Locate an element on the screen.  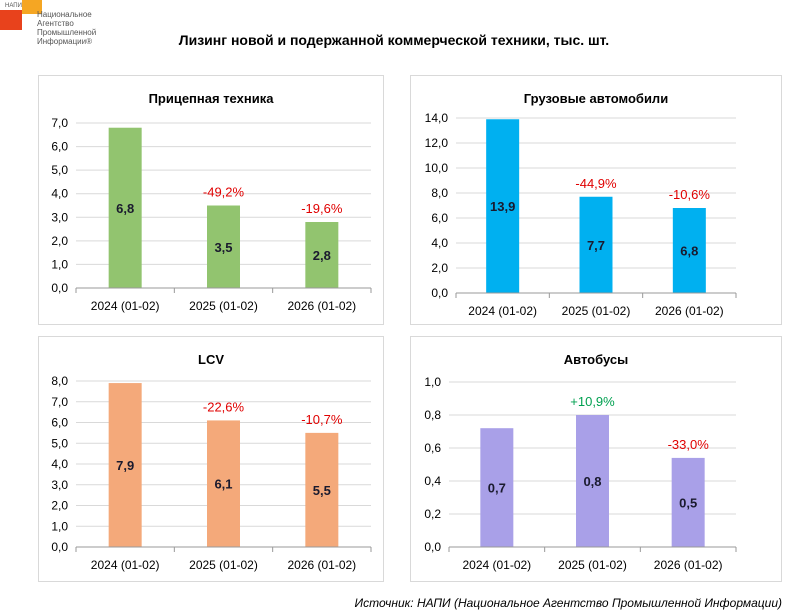
y-tick-label: 12,0 is located at coordinates (437, 143).